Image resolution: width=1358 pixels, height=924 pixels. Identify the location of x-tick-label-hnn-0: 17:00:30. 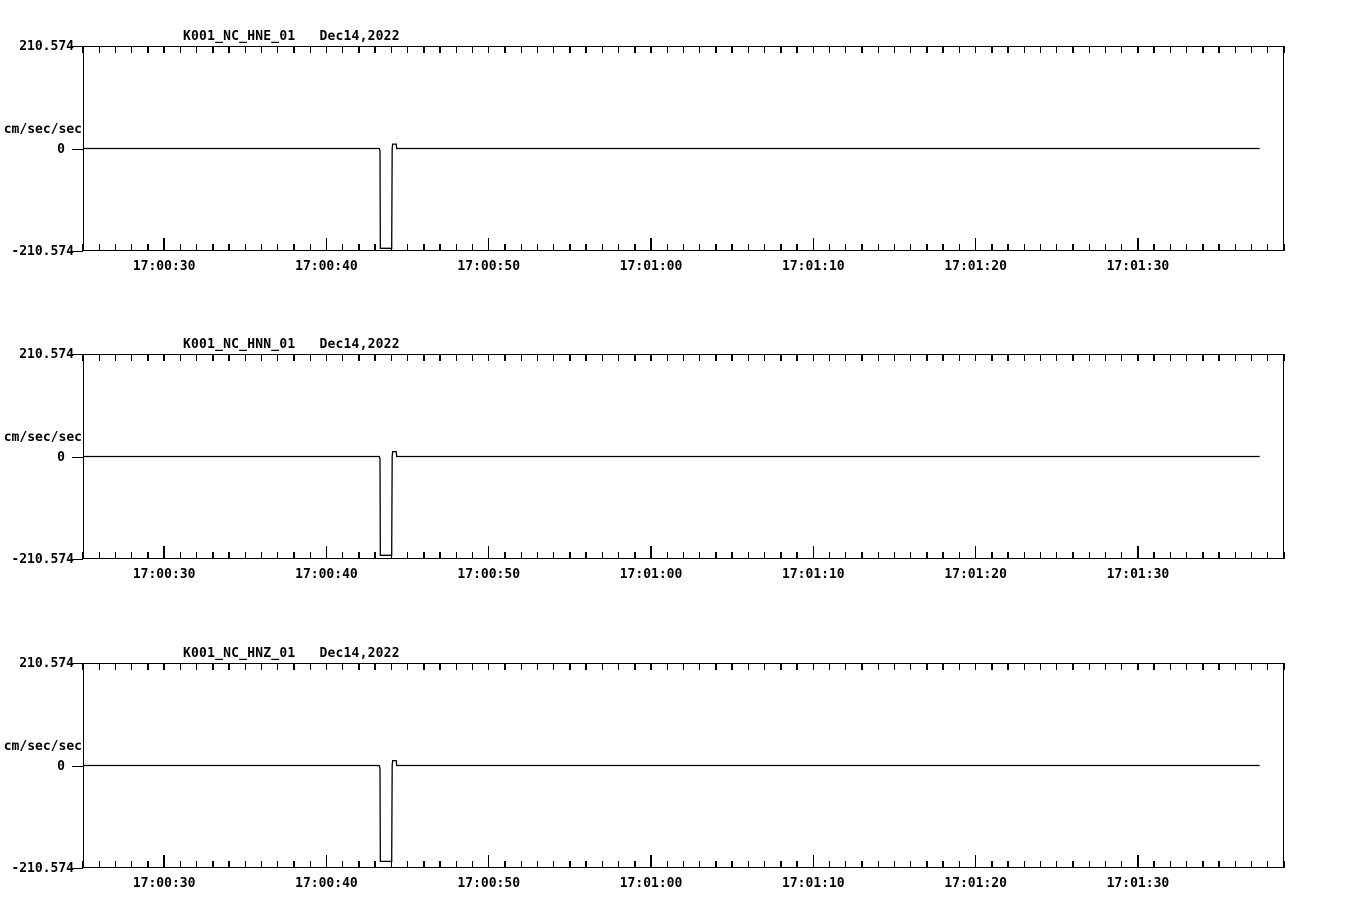
(164, 574).